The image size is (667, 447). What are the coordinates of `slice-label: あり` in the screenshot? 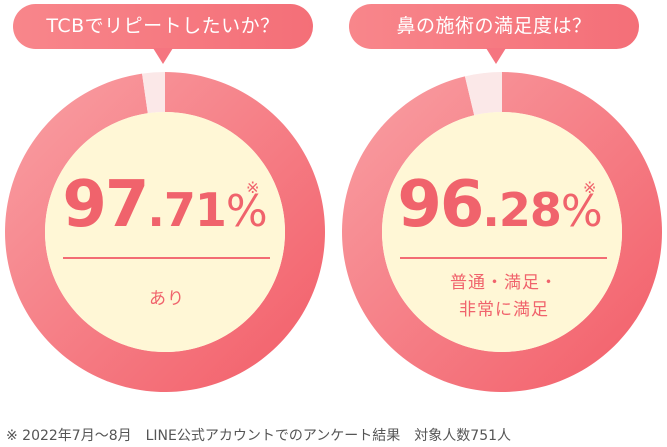 It's located at (167, 299).